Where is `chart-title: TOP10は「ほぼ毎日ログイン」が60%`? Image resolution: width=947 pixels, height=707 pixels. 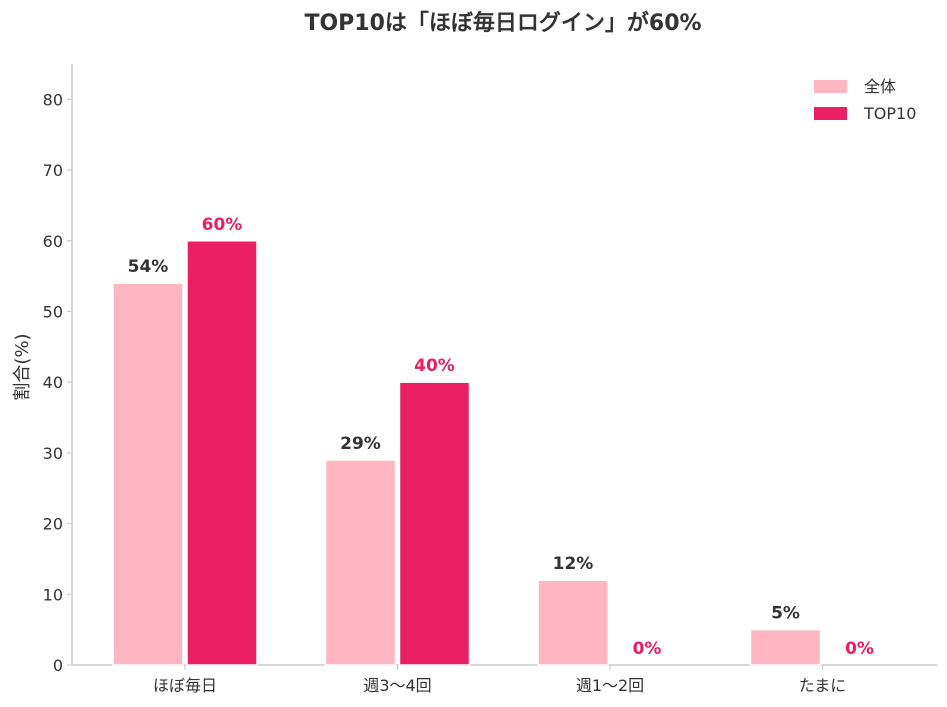 chart-title: TOP10は「ほぼ毎日ログイン」が60% is located at coordinates (502, 23).